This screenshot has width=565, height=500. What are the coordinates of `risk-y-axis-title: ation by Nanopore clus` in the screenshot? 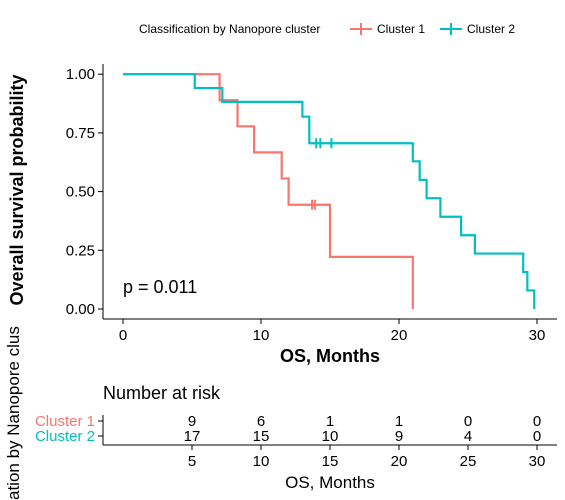 It's located at (13, 413).